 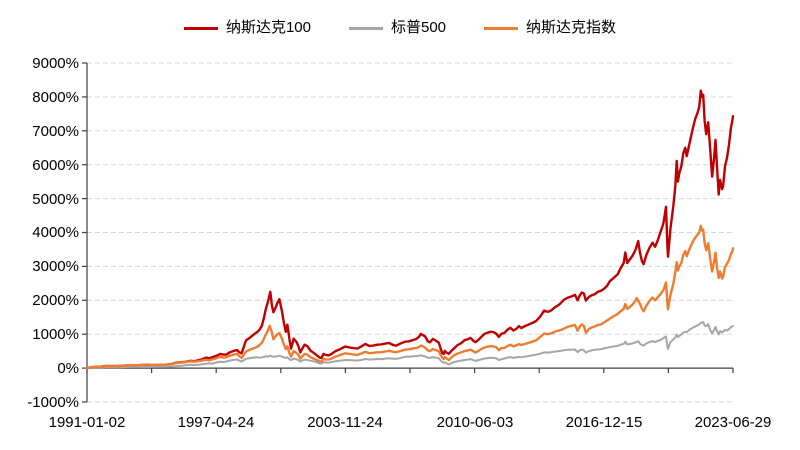 What do you see at coordinates (55, 300) in the screenshot?
I see `y-tick-label: 2000%` at bounding box center [55, 300].